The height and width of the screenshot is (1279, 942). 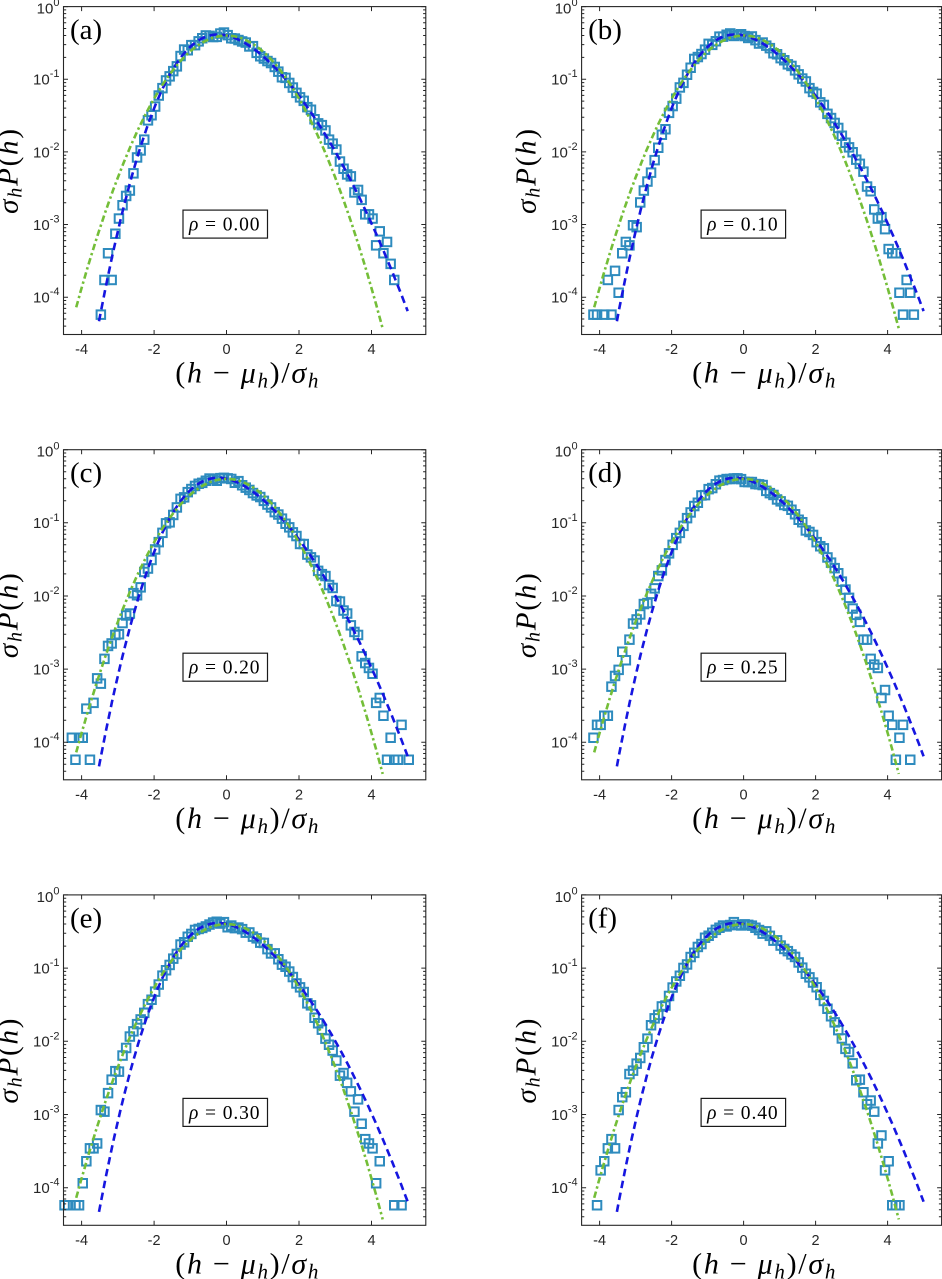 I want to click on svg-text: (b), so click(x=605, y=30).